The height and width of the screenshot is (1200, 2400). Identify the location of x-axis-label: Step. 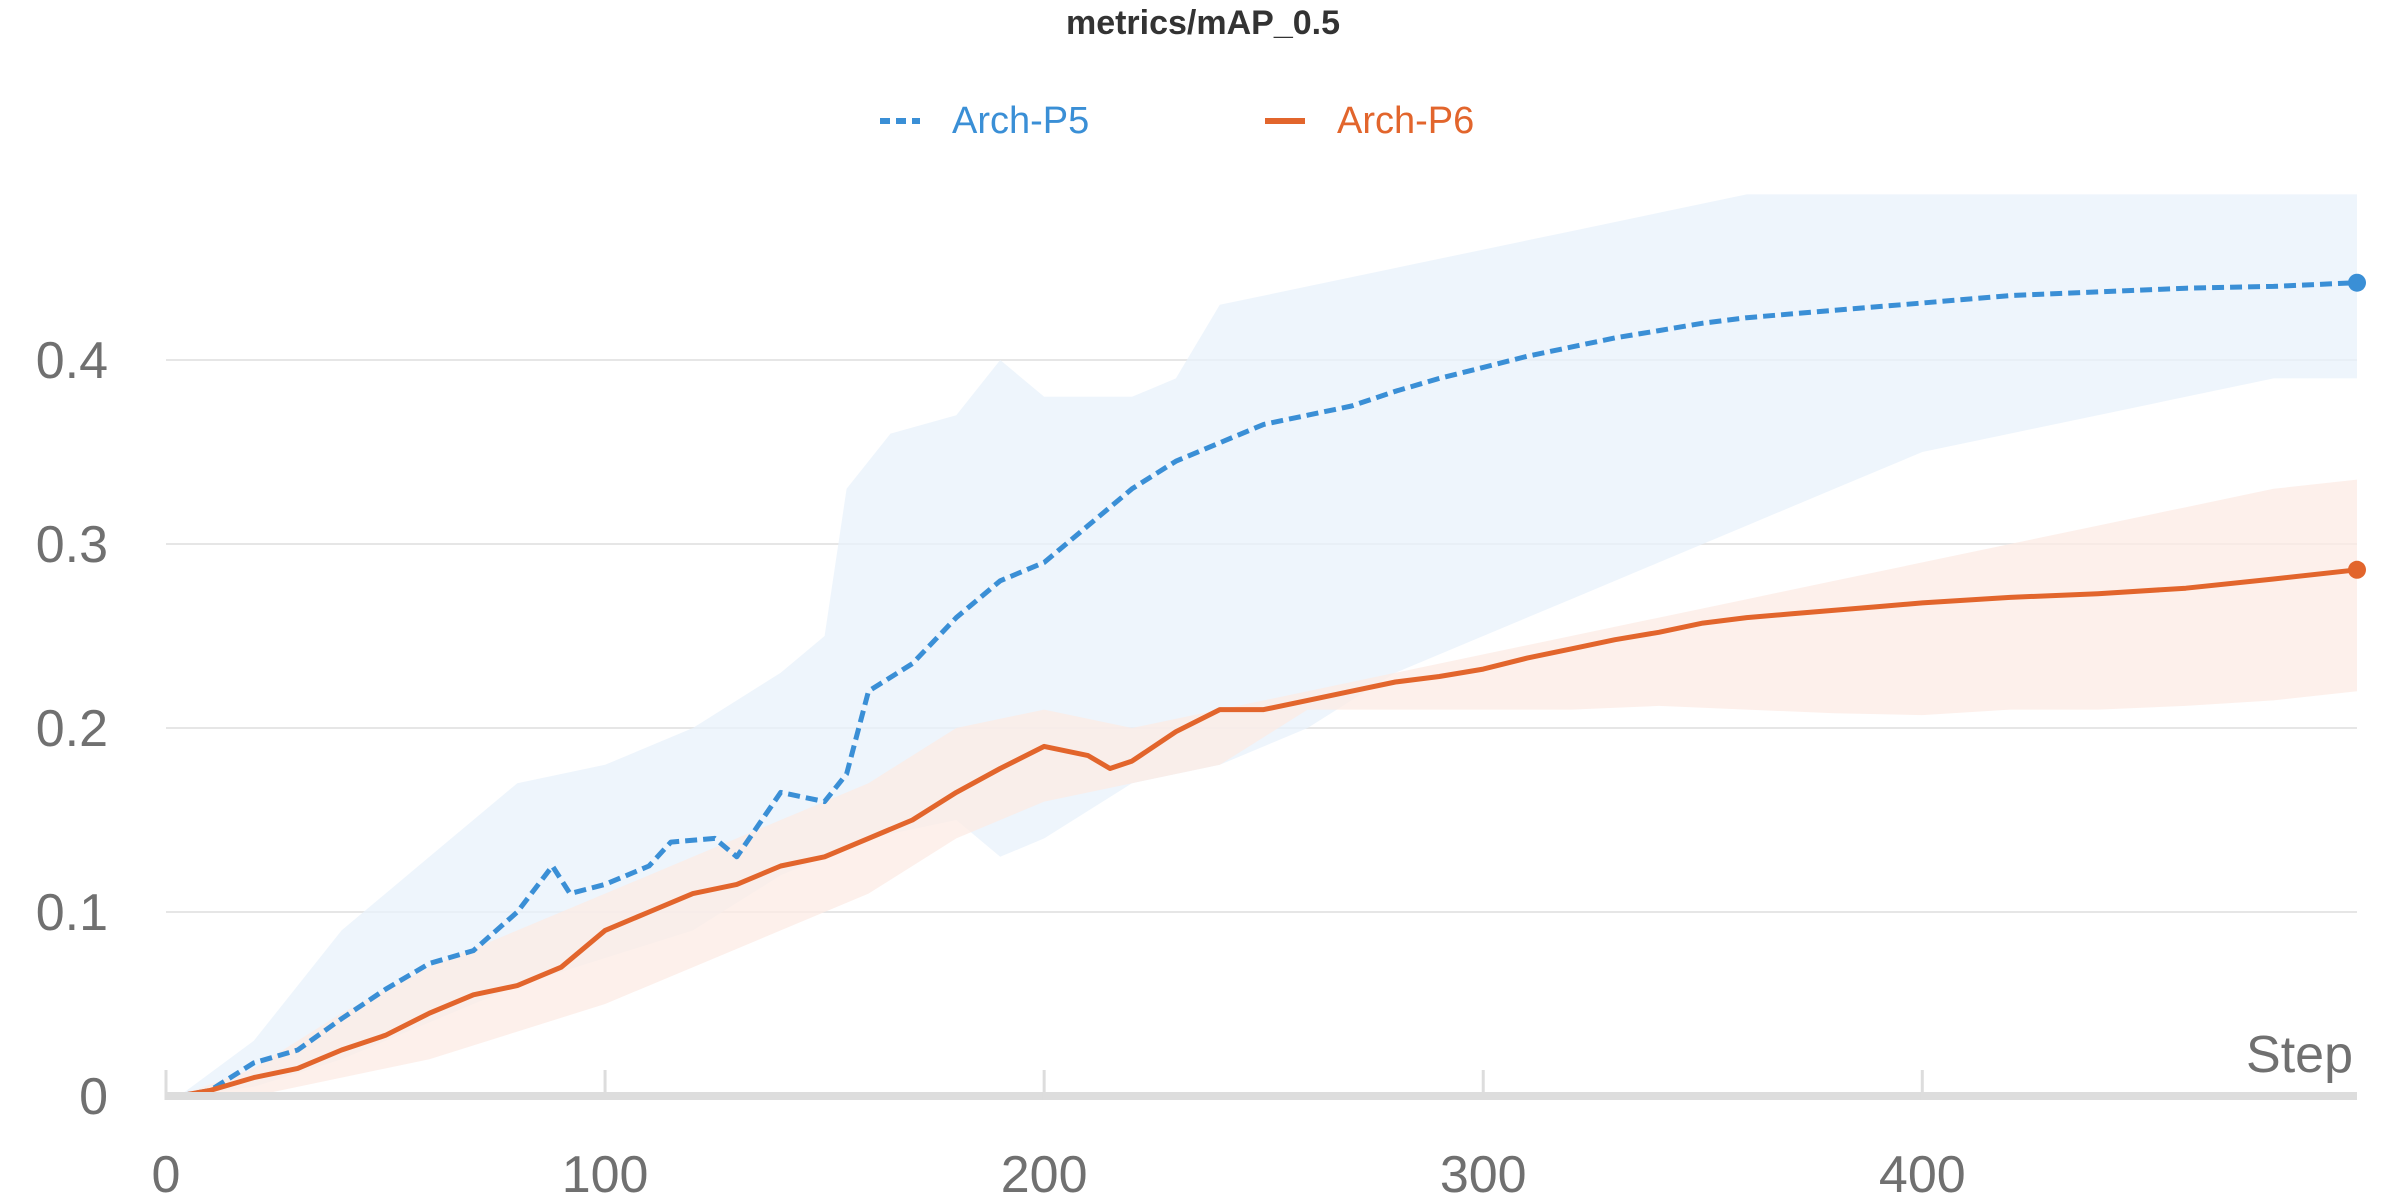
(2299, 1055).